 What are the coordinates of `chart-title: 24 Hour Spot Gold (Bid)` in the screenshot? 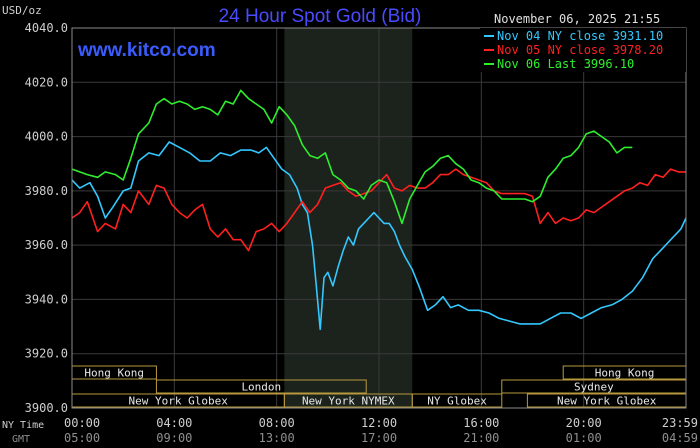 It's located at (320, 16).